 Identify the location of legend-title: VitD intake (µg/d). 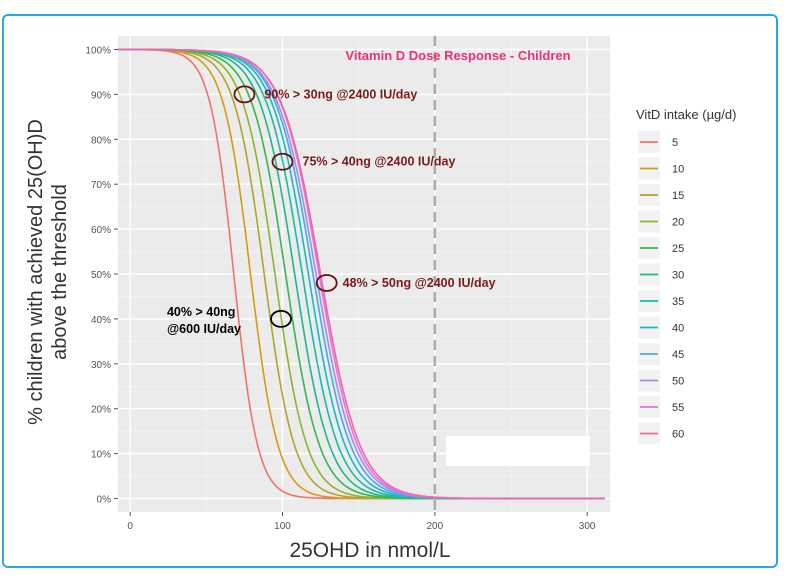
(686, 114).